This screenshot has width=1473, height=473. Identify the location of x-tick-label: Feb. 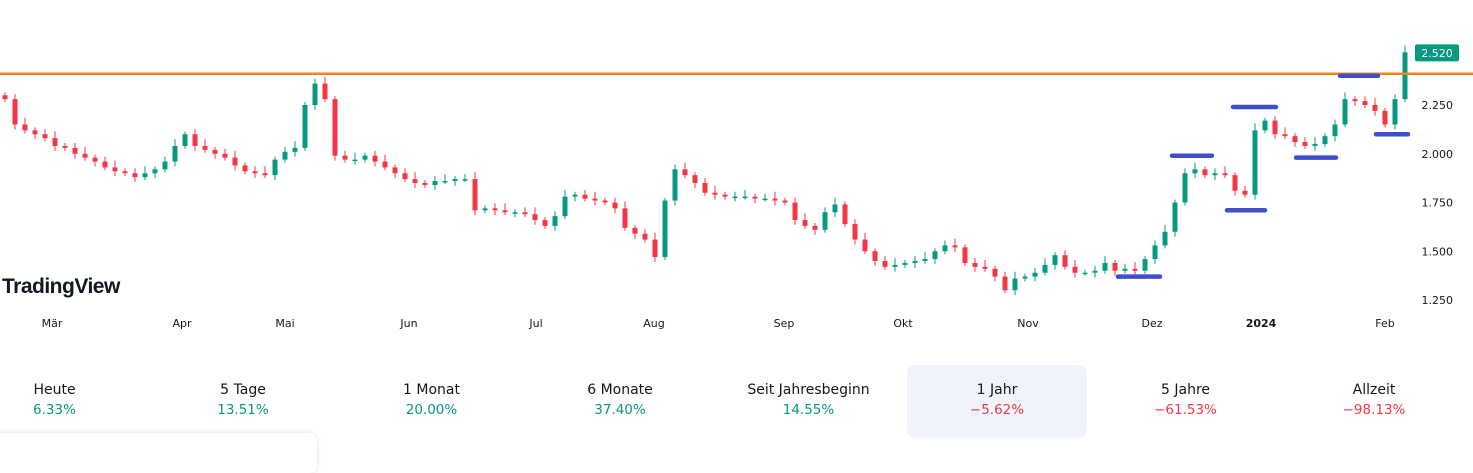
(1384, 323).